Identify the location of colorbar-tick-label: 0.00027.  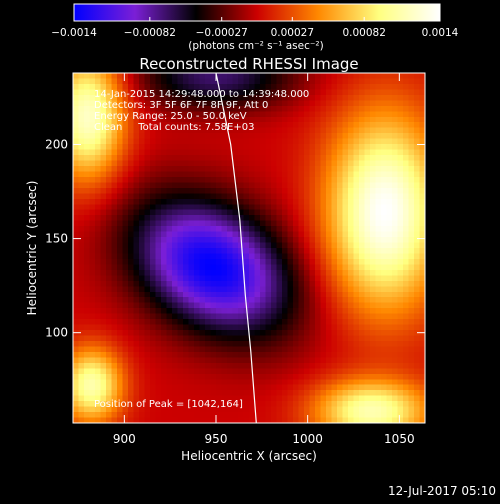
(292, 33).